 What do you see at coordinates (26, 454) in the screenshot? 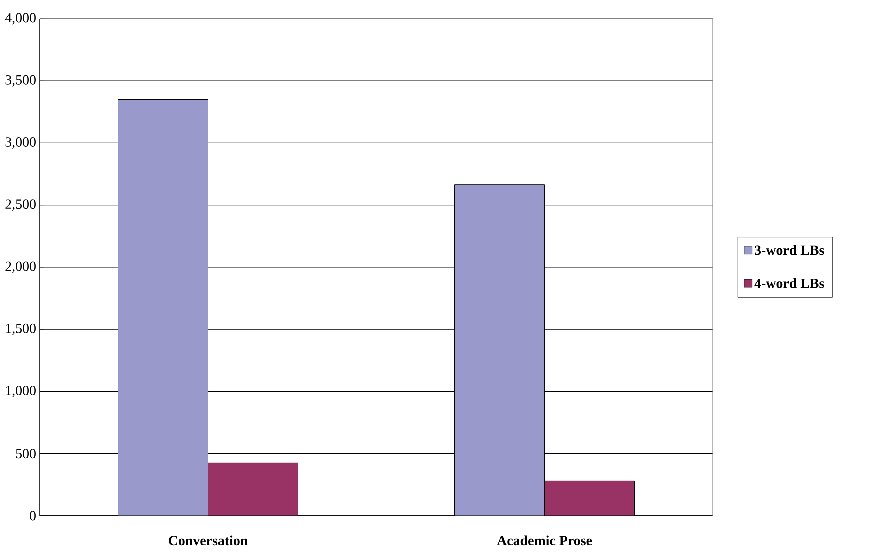
I see `y-tick-label: 500` at bounding box center [26, 454].